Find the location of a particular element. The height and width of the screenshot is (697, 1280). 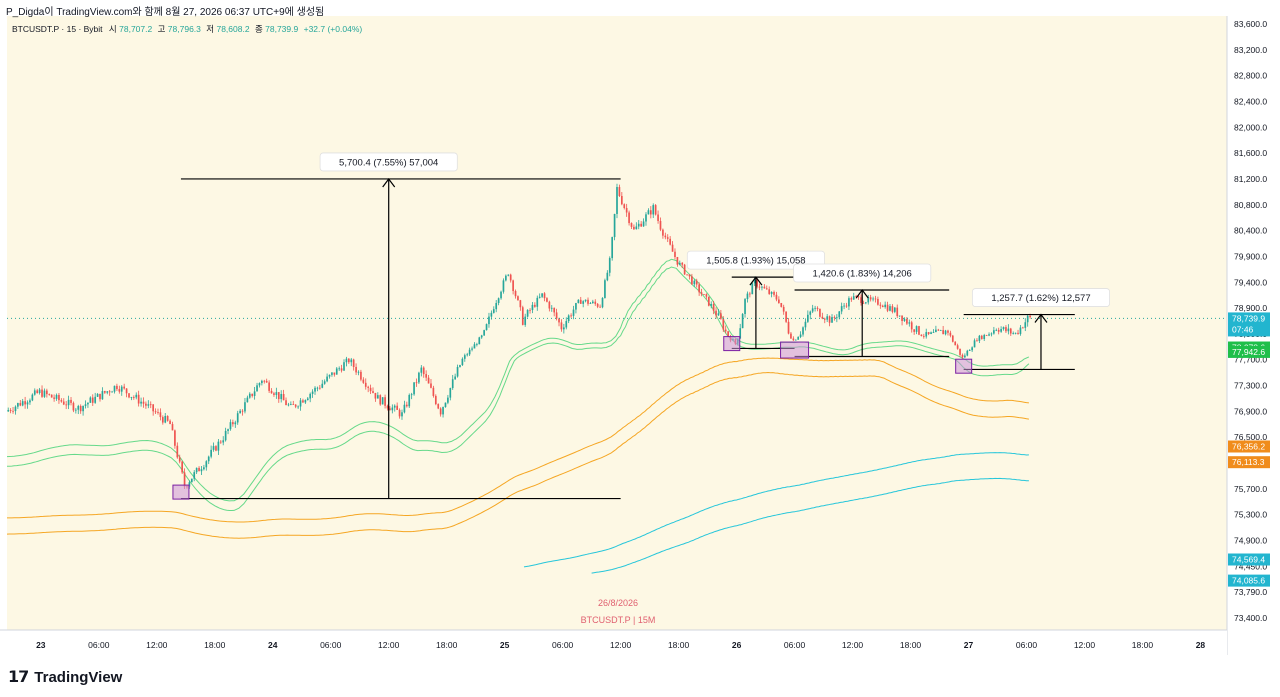

price-tag: 76,113.3 is located at coordinates (1249, 462).